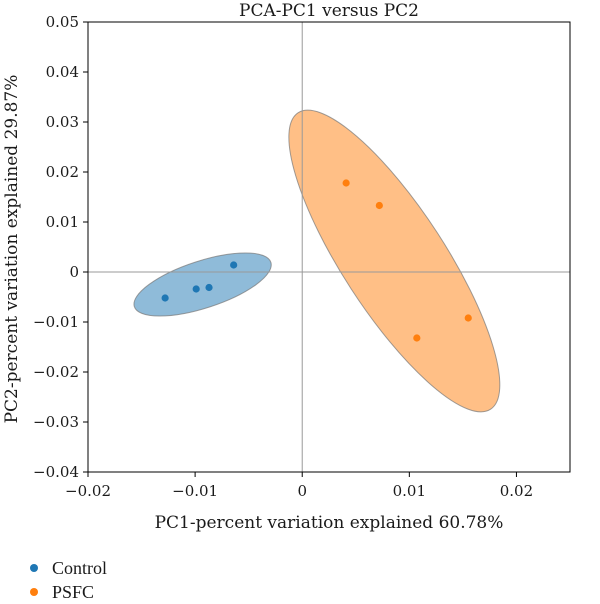 The width and height of the screenshot is (600, 604). What do you see at coordinates (34, 568) in the screenshot?
I see `legend-marker-control` at bounding box center [34, 568].